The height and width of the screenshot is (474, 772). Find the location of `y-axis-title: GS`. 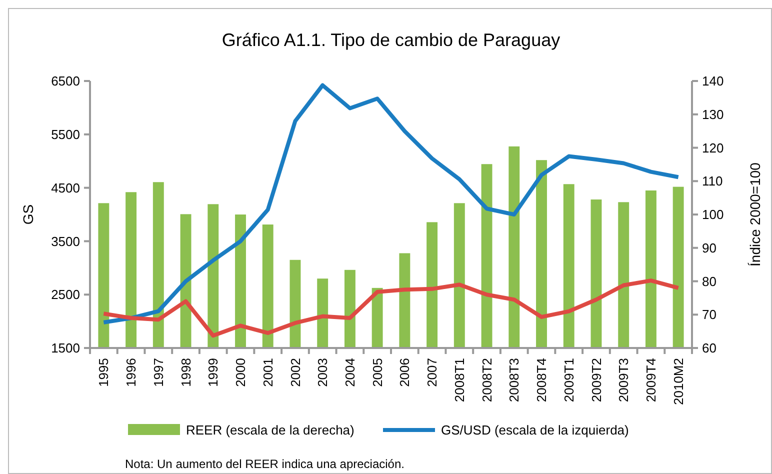

y-axis-title: GS is located at coordinates (28, 214).